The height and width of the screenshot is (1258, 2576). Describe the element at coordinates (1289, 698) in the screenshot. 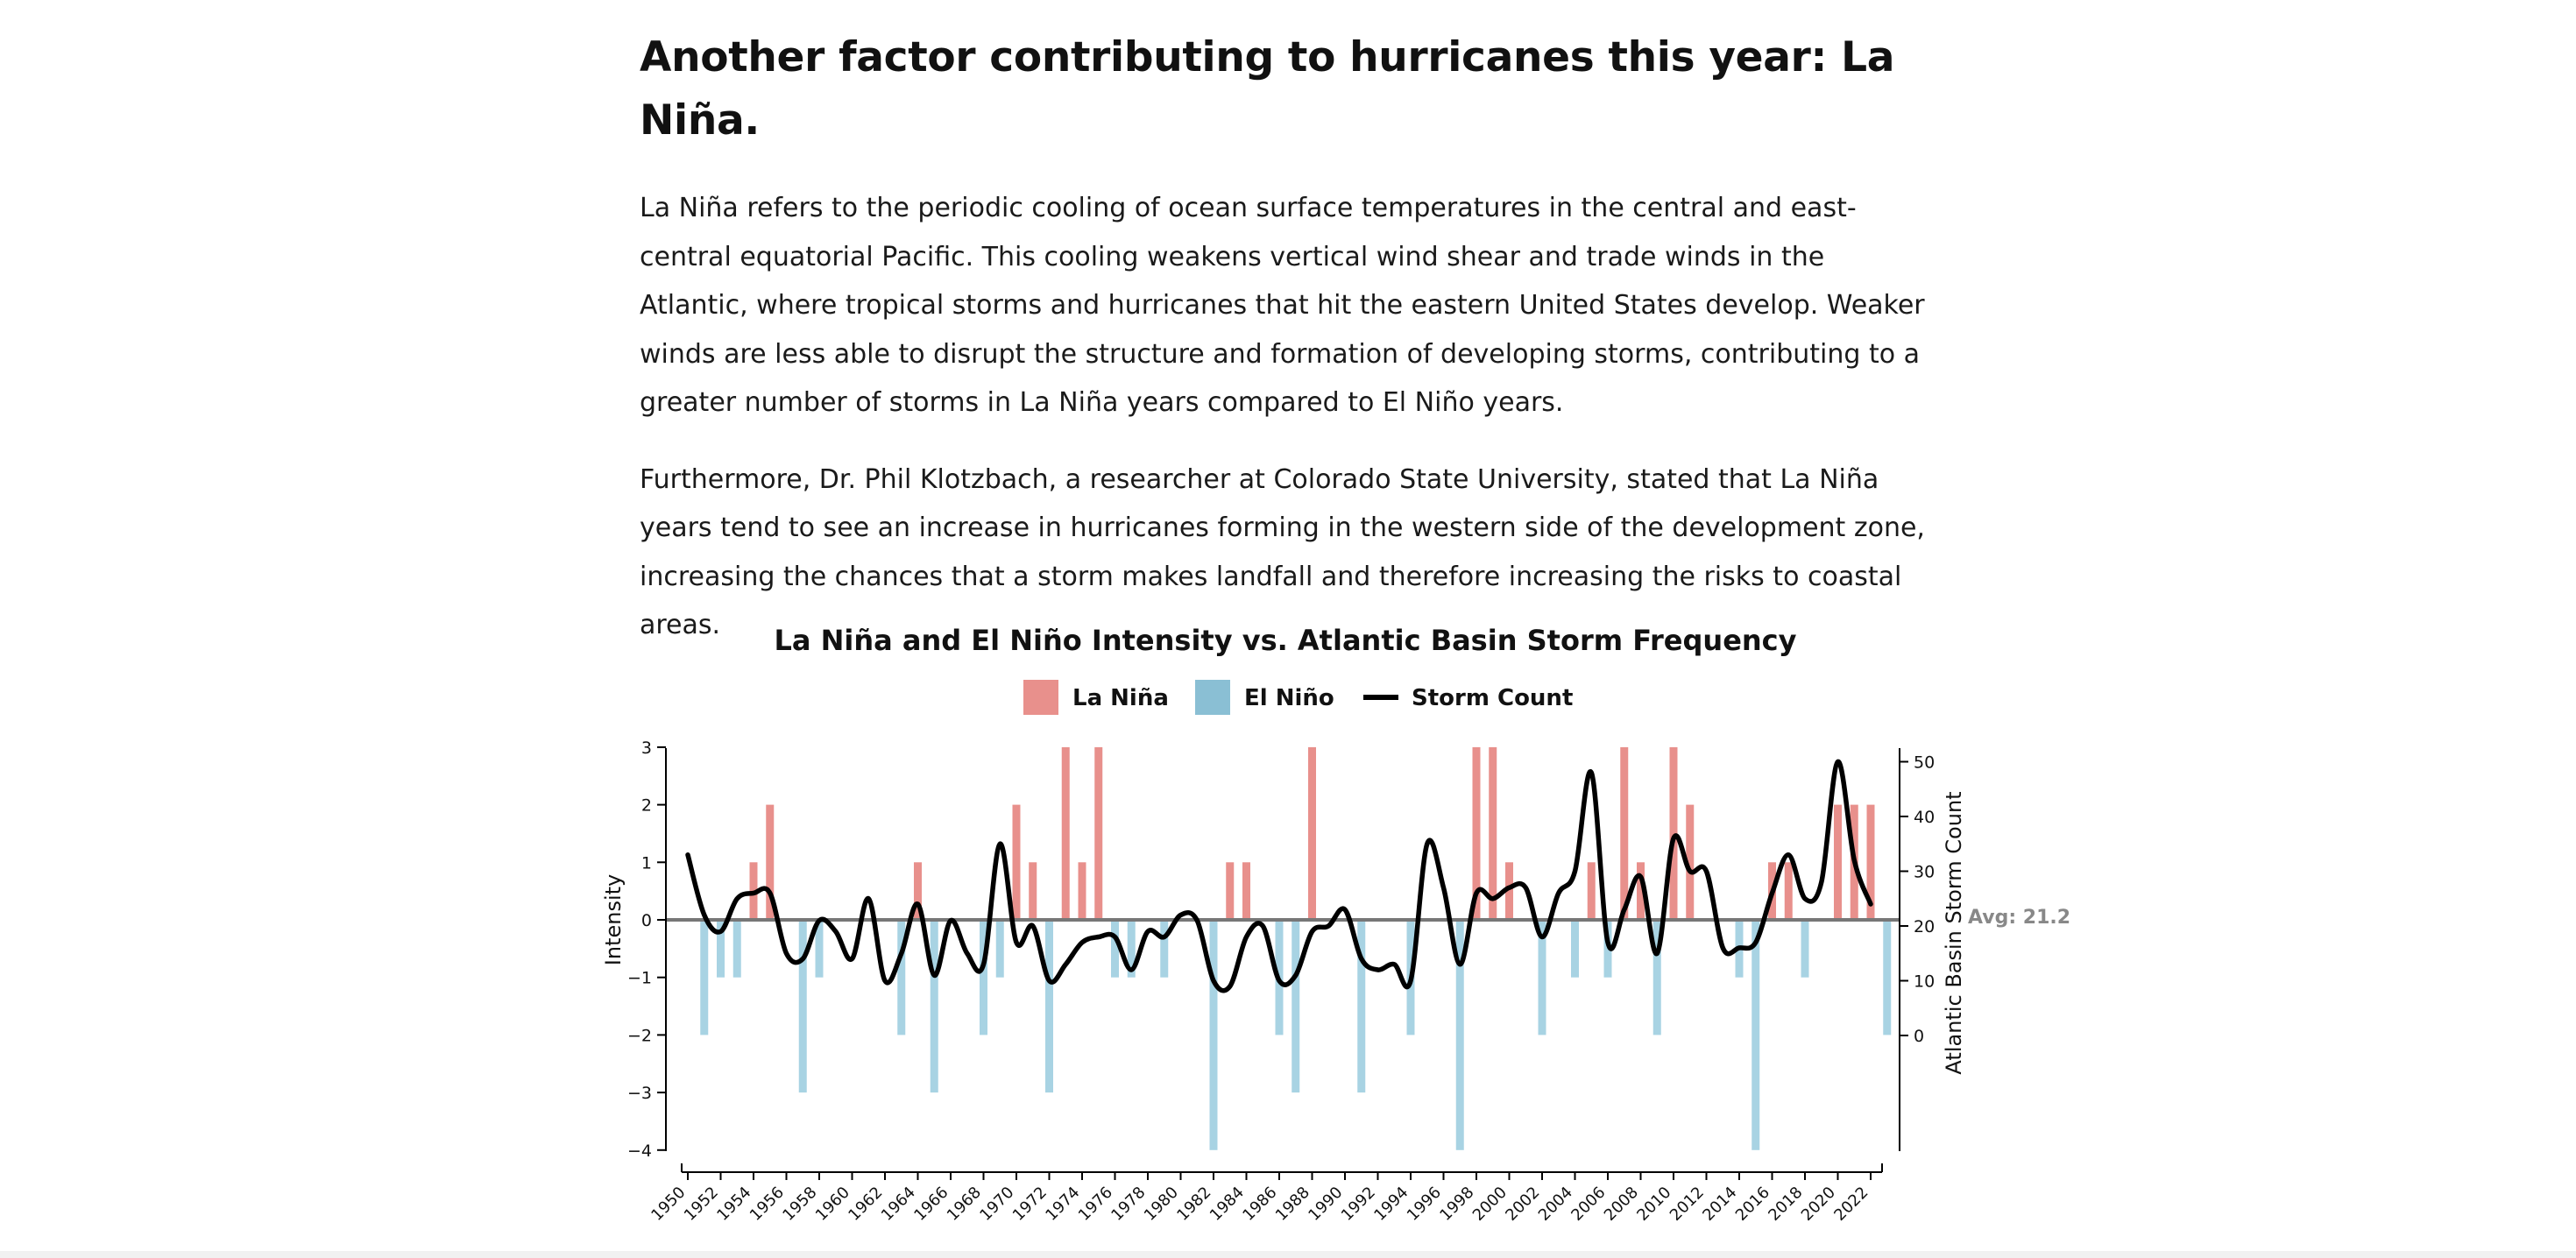

I see `legend-label-el-nino: El Niño` at that location.